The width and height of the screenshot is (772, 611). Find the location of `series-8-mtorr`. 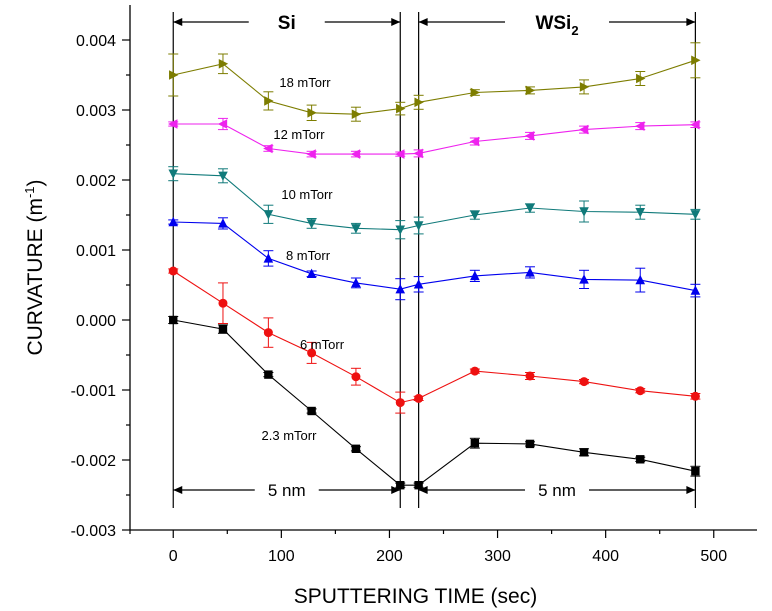

series-8-mtorr is located at coordinates (434, 258).